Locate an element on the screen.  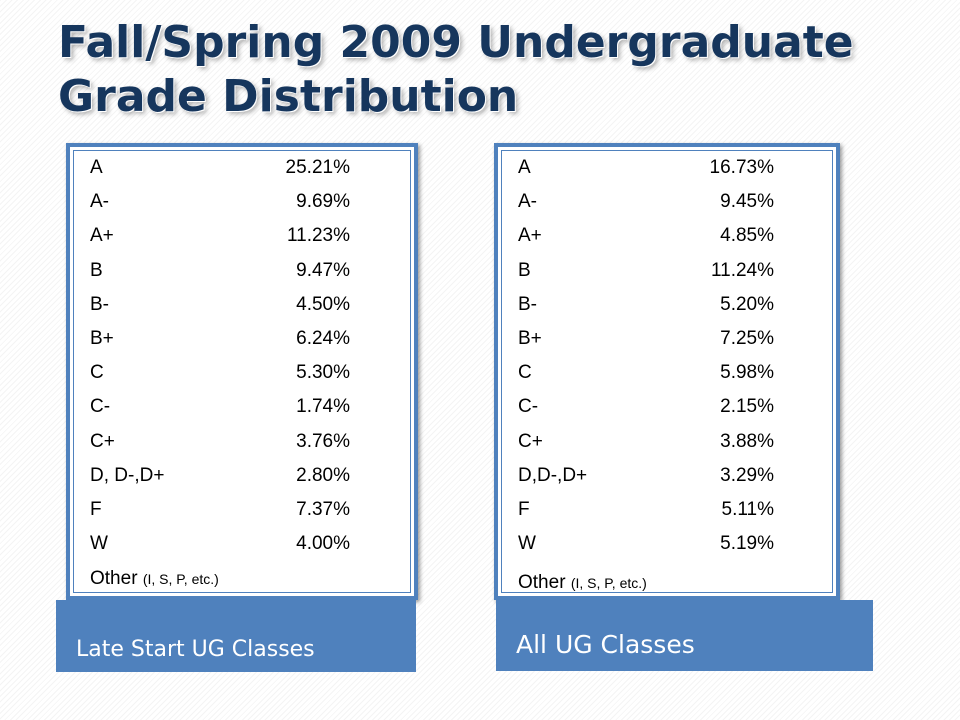
grade-percentage: 5.19% is located at coordinates (747, 544).